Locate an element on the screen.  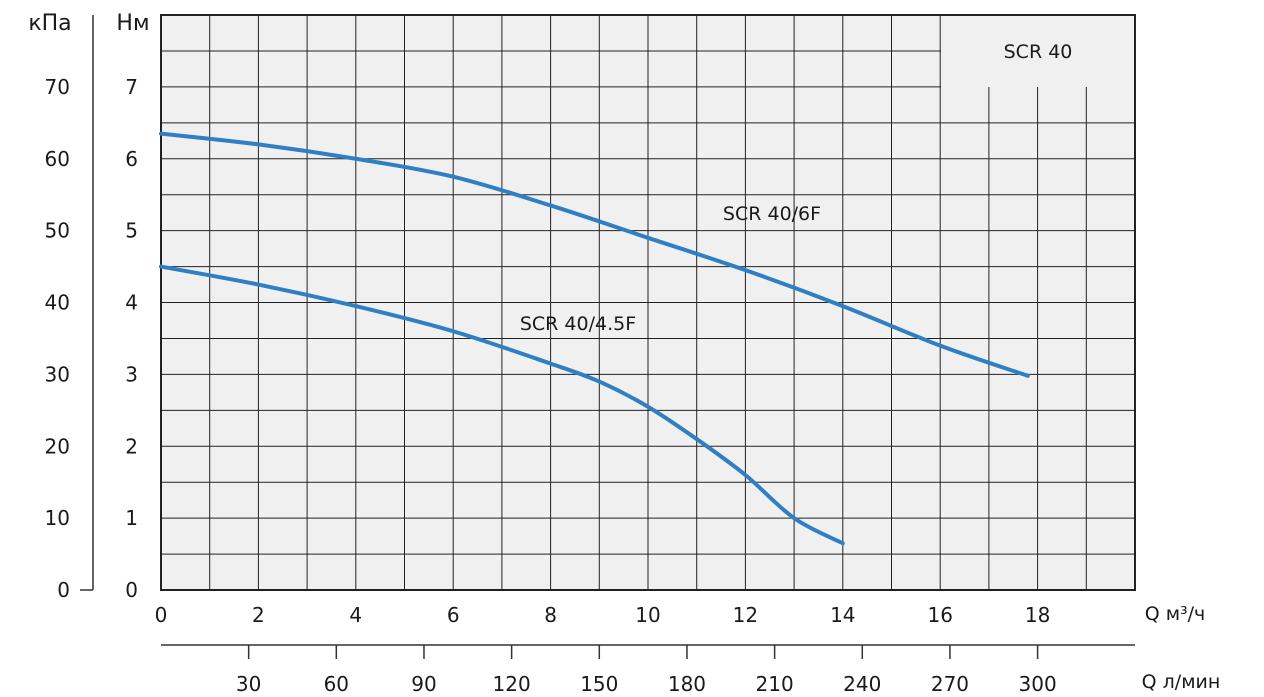
kpa-tick-label: 70 is located at coordinates (57, 87).